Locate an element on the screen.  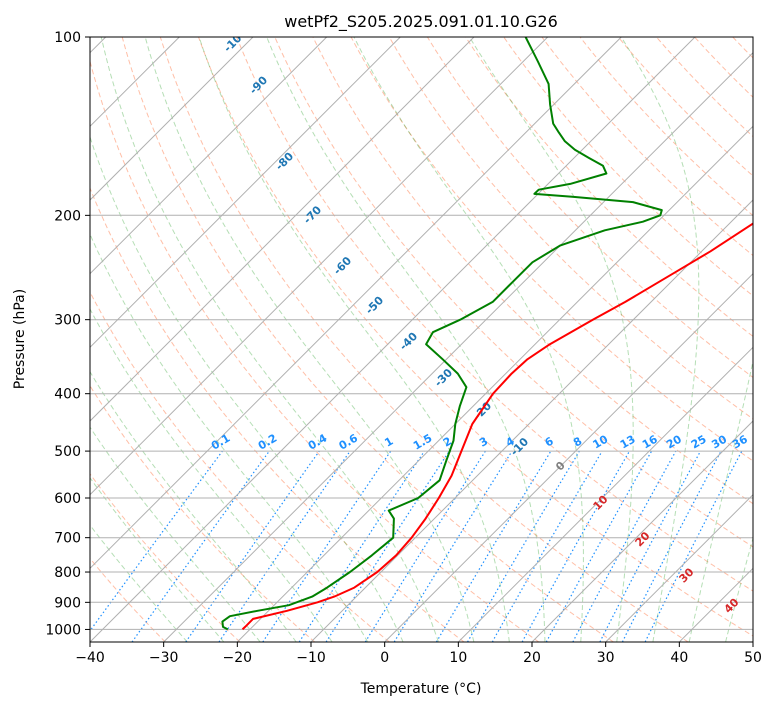
y-tick-label: 1000 is located at coordinates (63, 630).